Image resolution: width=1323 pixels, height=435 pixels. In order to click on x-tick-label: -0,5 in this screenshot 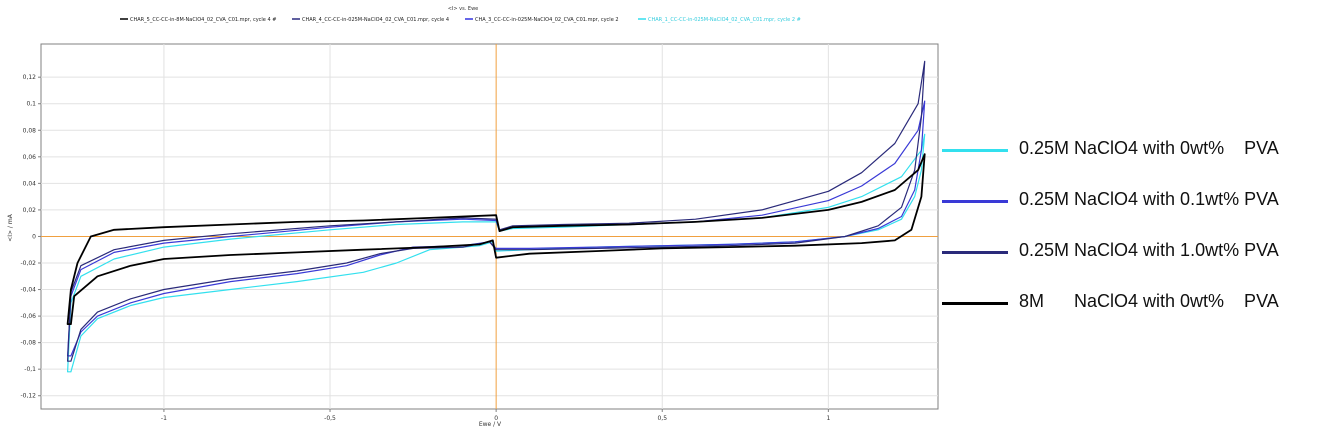, I will do `click(330, 418)`.